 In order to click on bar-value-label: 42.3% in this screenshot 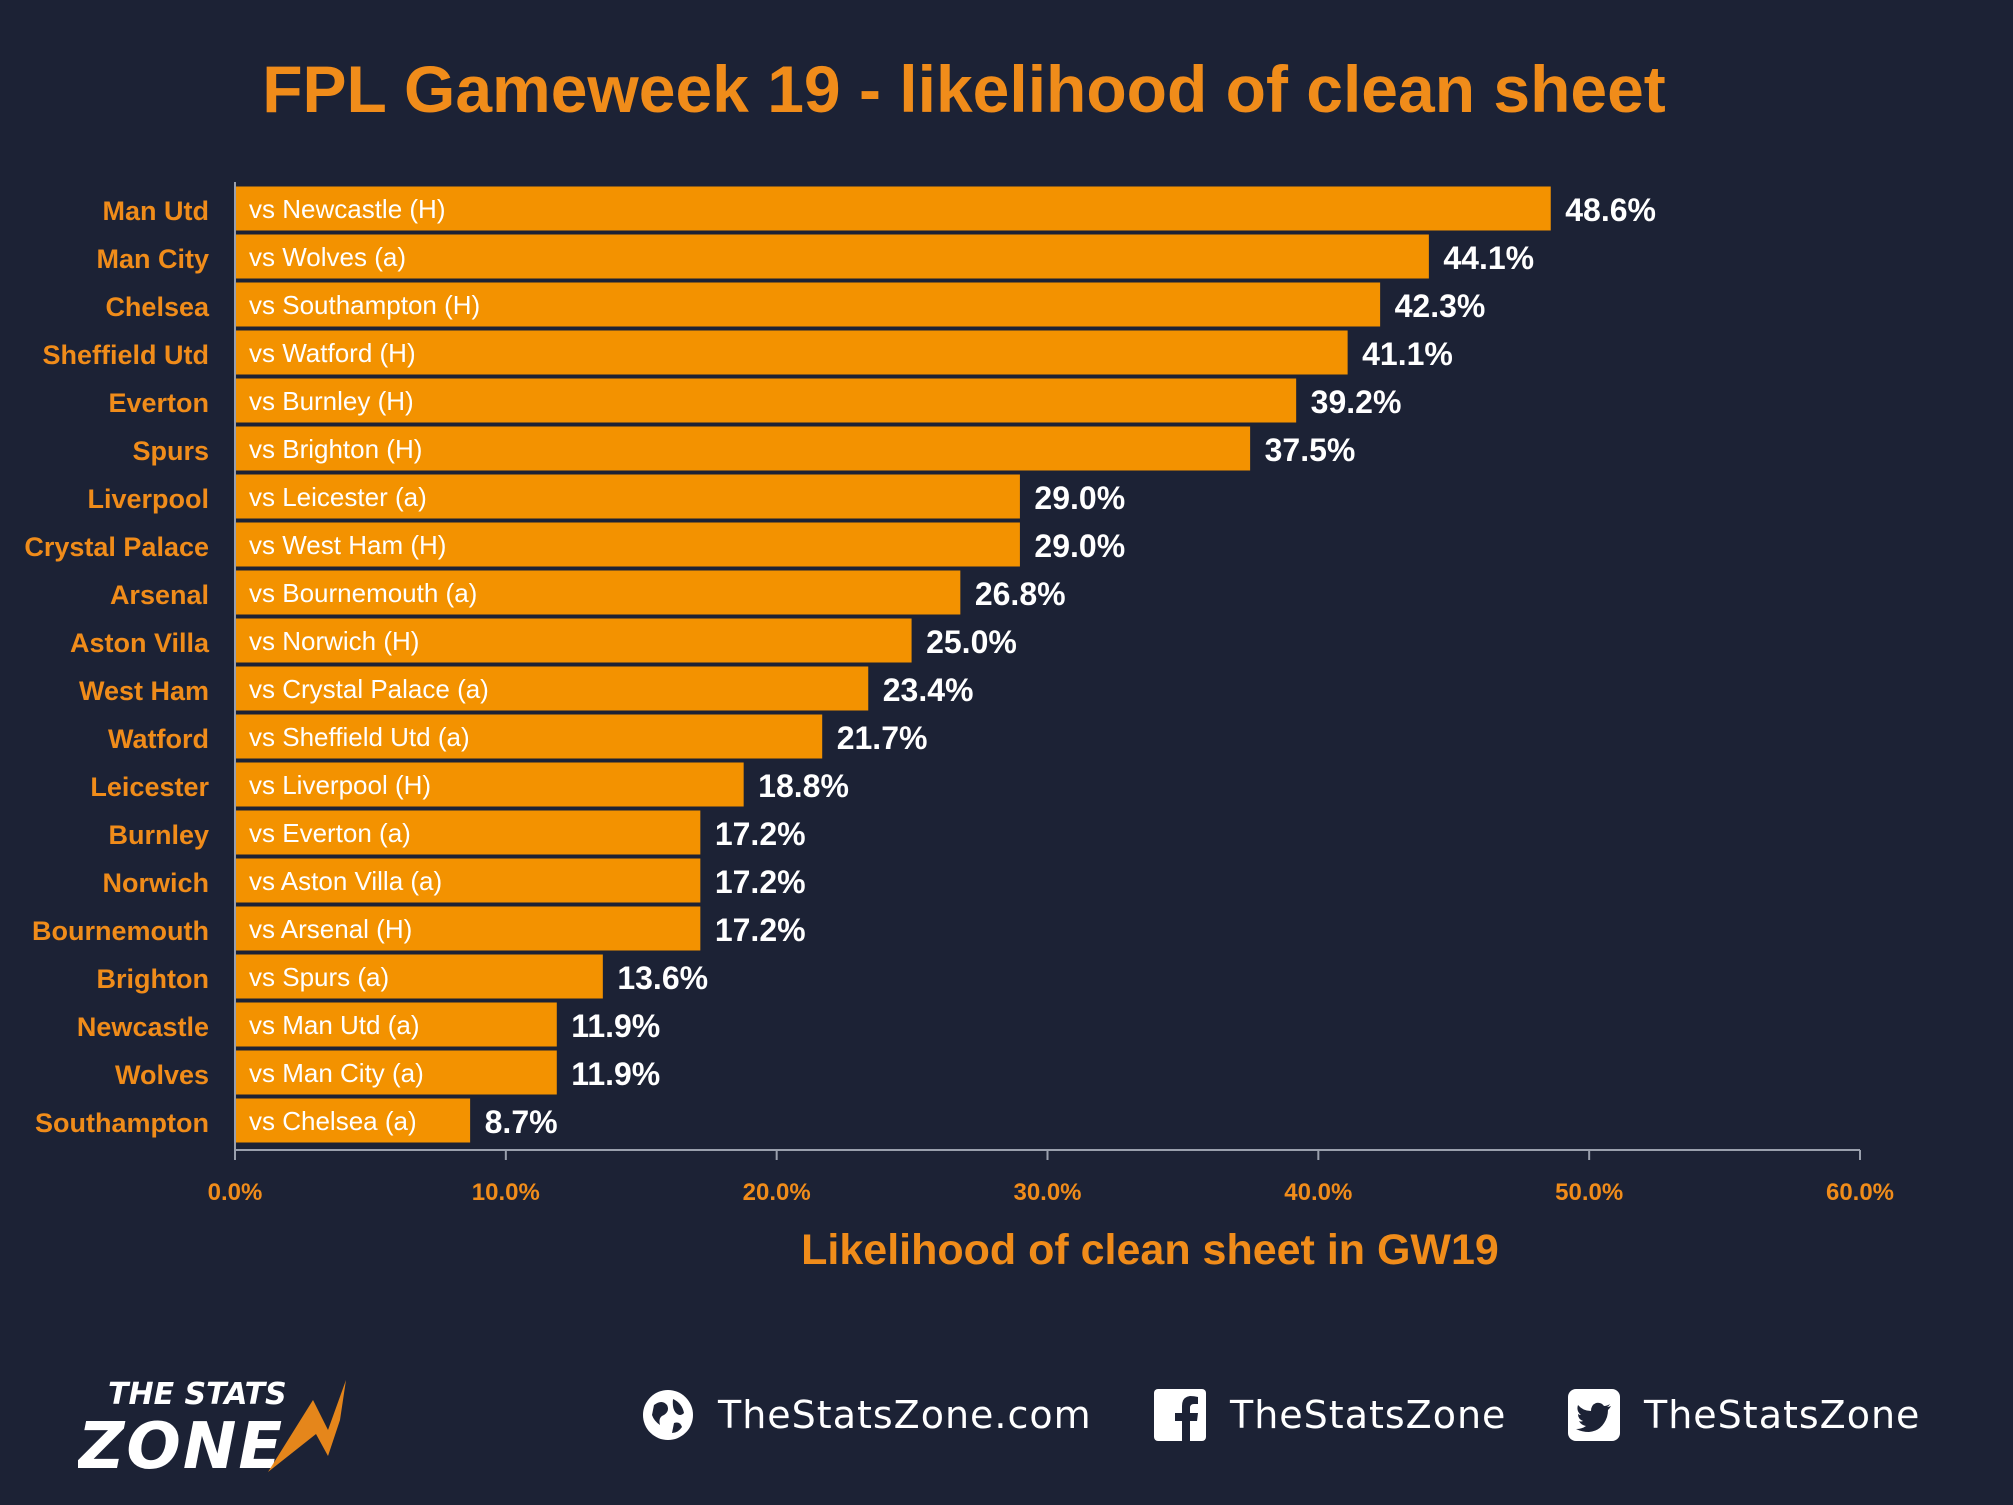, I will do `click(1440, 306)`.